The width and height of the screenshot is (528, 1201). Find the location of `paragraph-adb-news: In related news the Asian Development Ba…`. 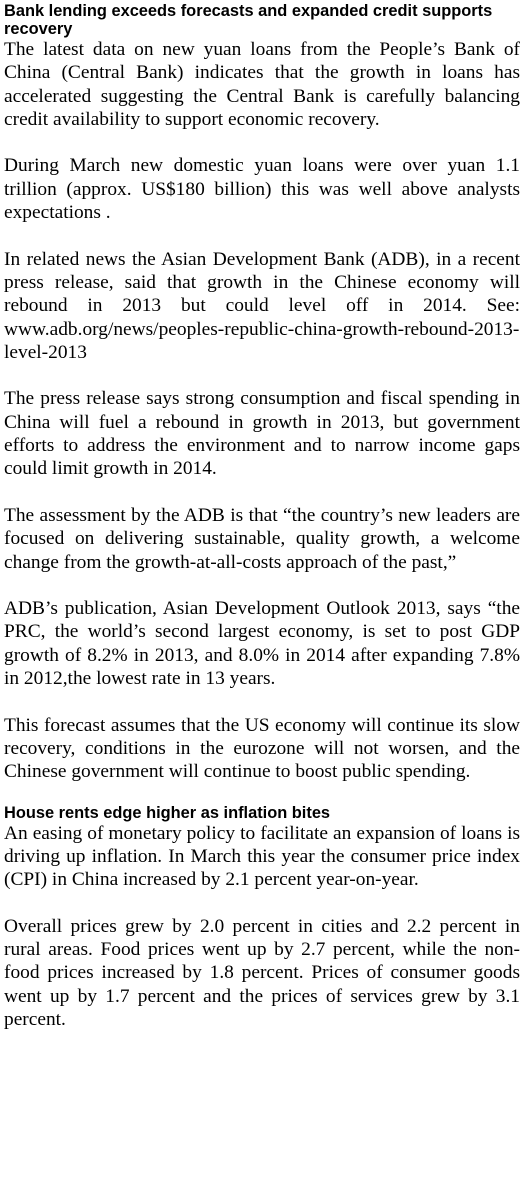

paragraph-adb-news: In related news the Asian Development Ba… is located at coordinates (262, 305).